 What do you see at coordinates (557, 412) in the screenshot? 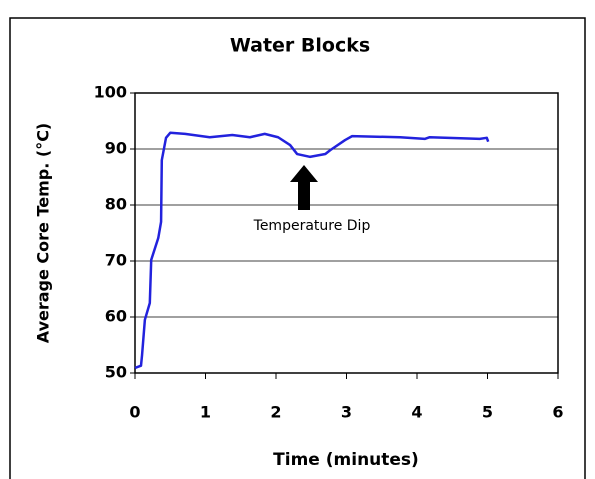
I see `x-tick-label: 6` at bounding box center [557, 412].